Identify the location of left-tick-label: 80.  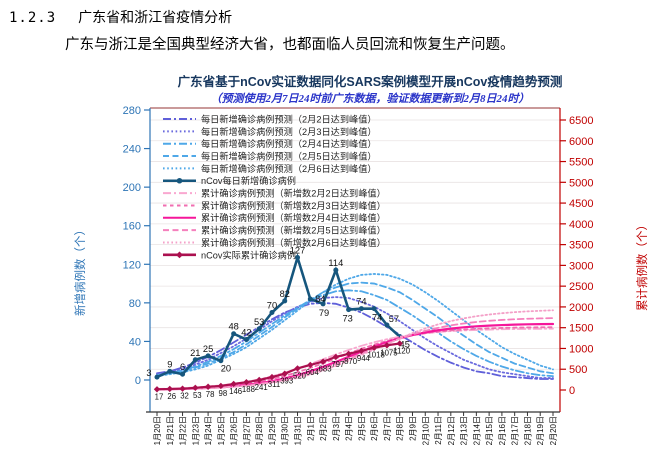
(135, 304).